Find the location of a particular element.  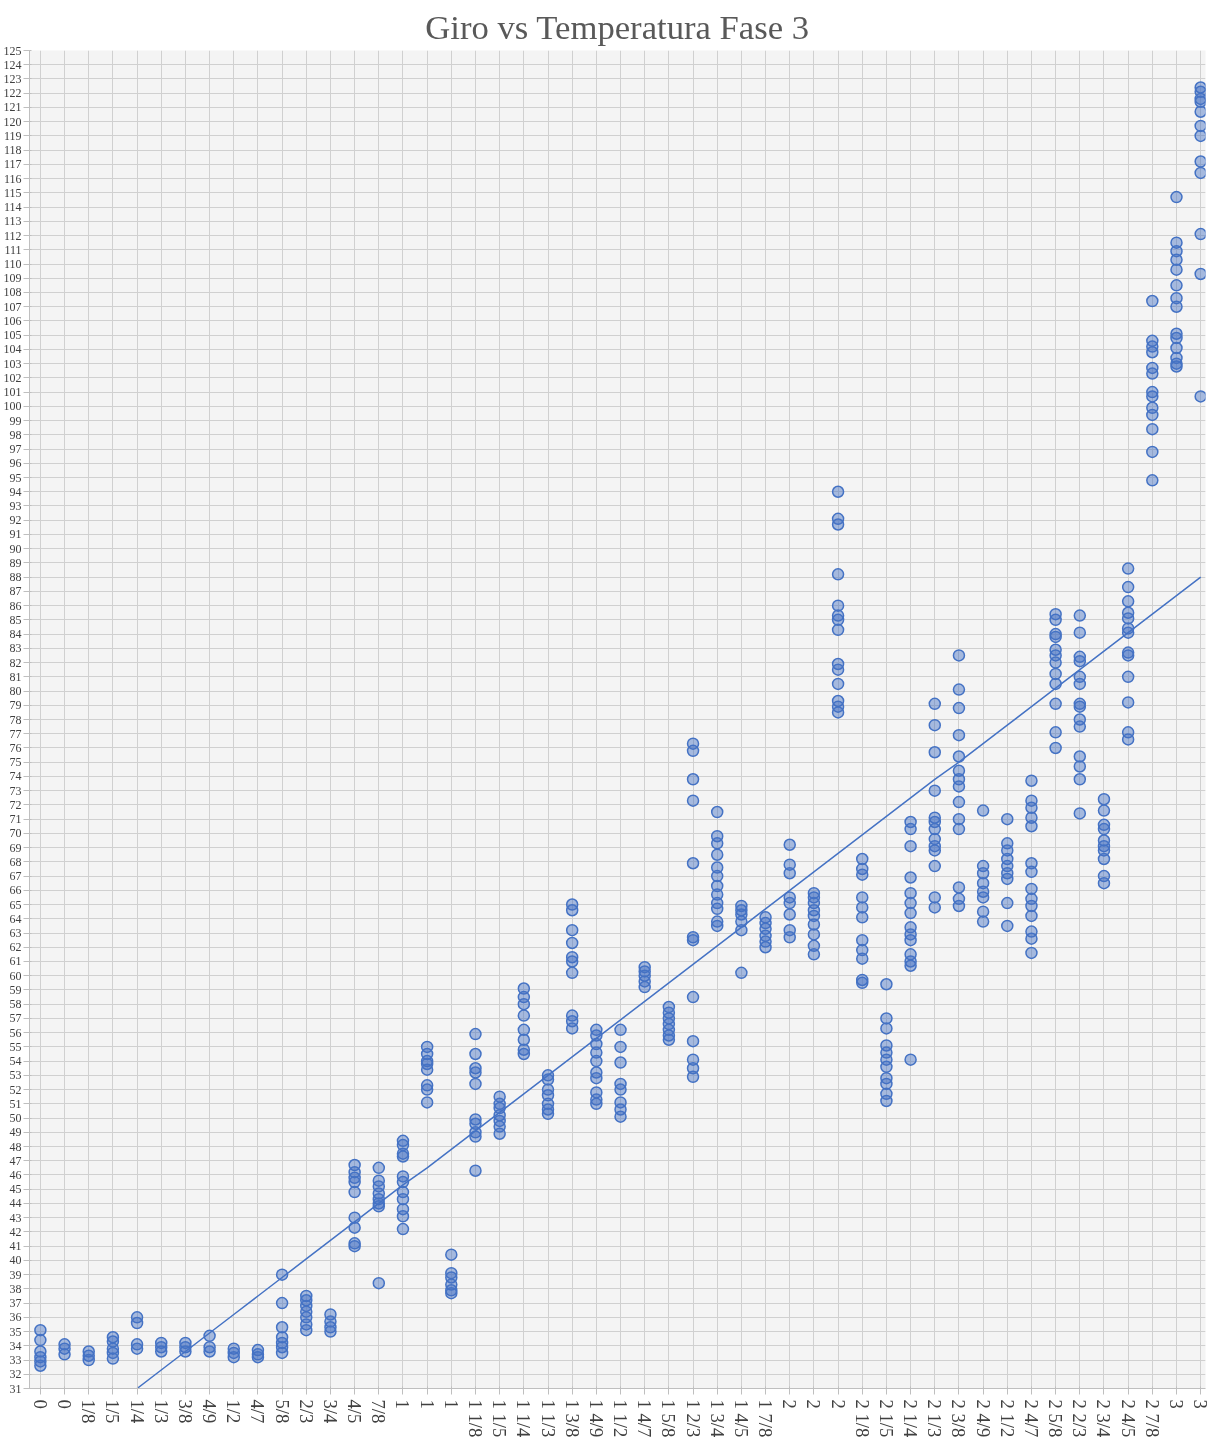

y-tick-label: 69 is located at coordinates (15, 847).